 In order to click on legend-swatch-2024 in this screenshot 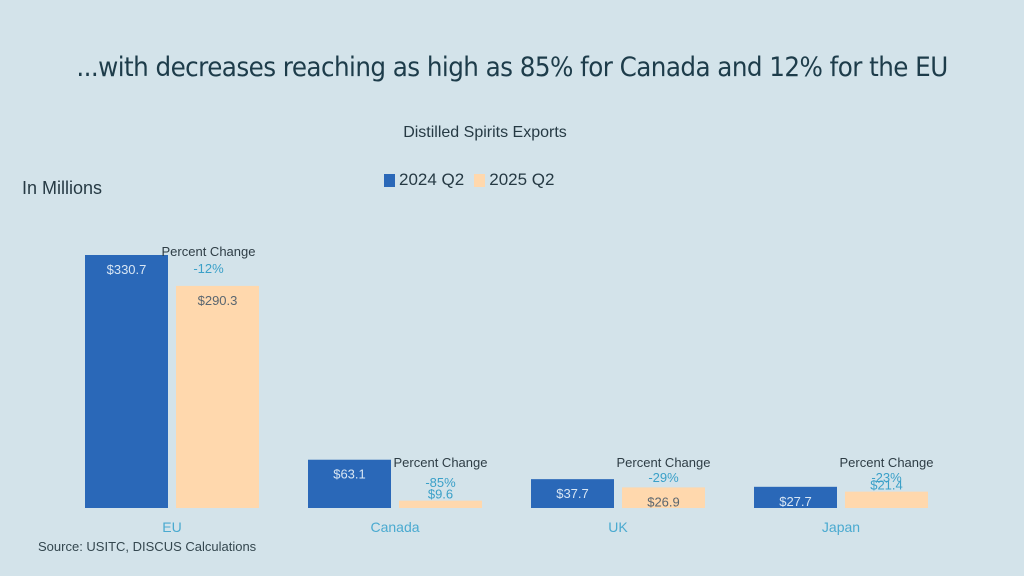, I will do `click(389, 180)`.